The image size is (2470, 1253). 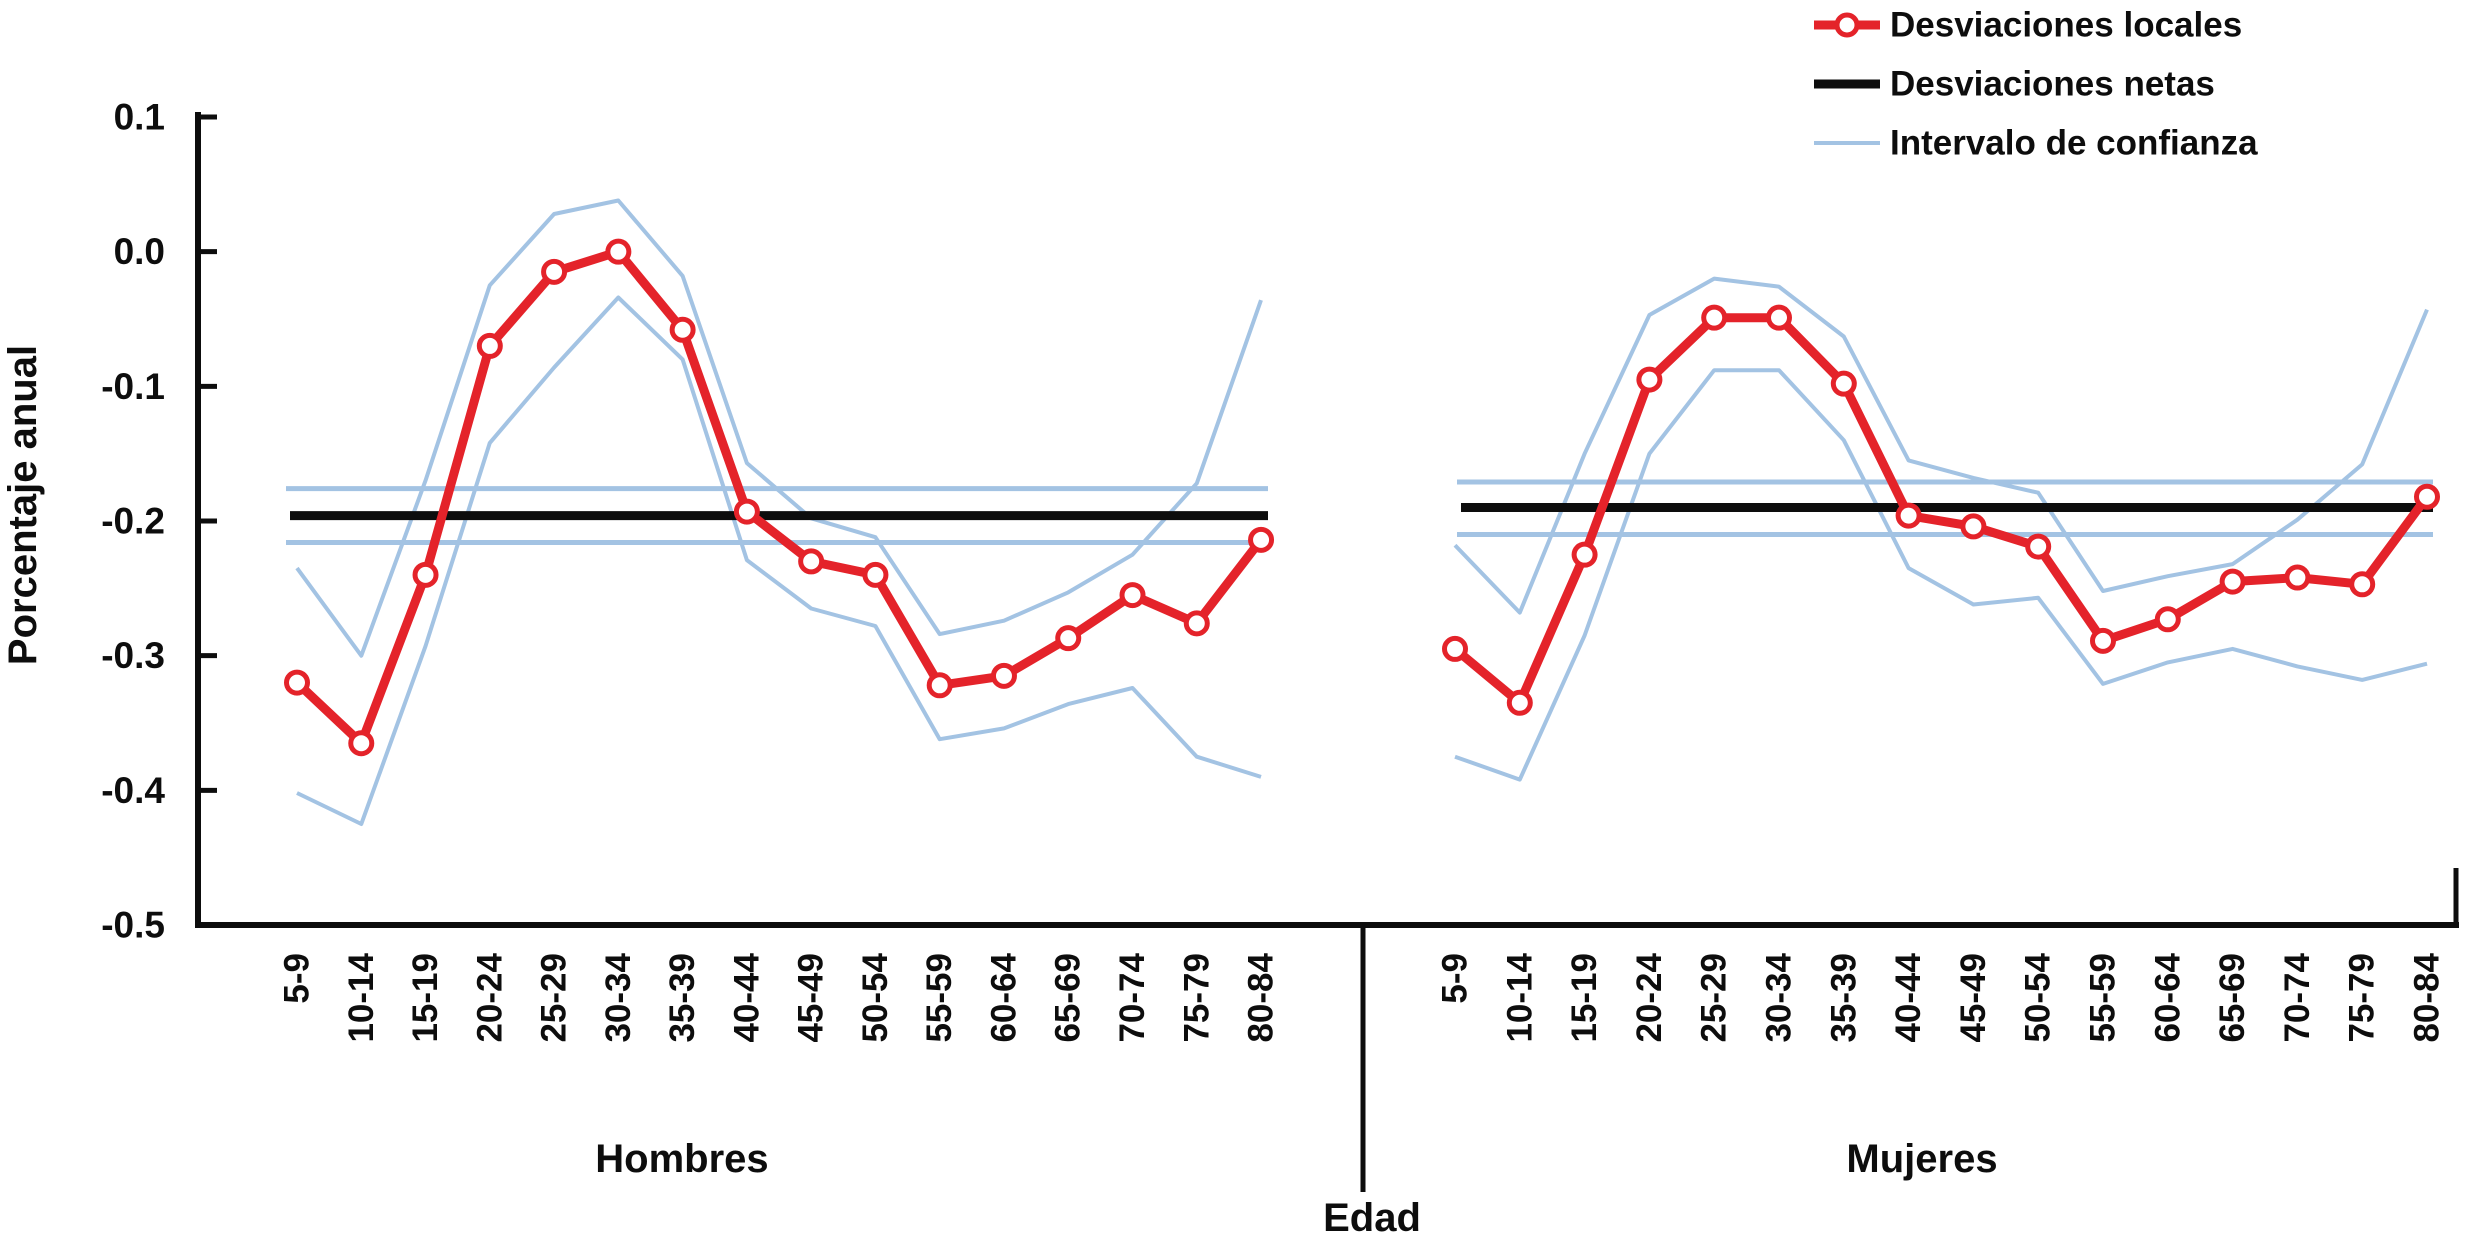 I want to click on y-tick-label: -0.4, so click(x=133, y=790).